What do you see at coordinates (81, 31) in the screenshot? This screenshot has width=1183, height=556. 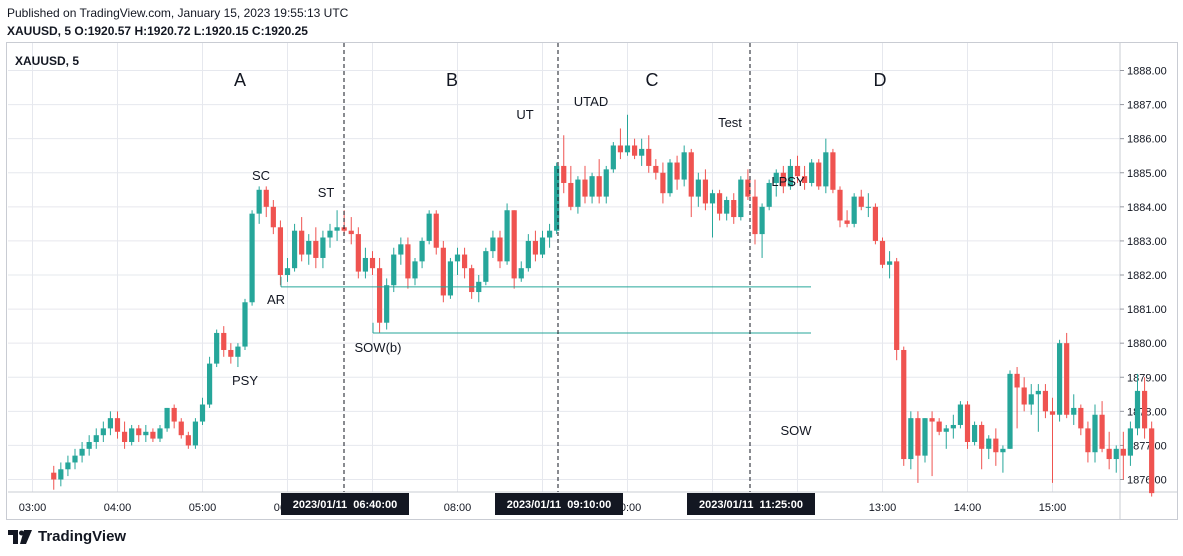 I see `open-label: O:` at bounding box center [81, 31].